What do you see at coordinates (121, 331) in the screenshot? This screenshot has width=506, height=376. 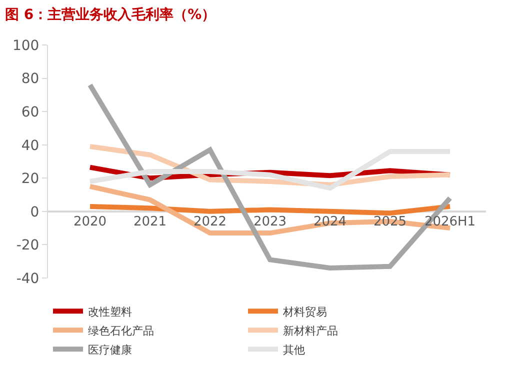 I see `legend-label: 绿色石化产品` at bounding box center [121, 331].